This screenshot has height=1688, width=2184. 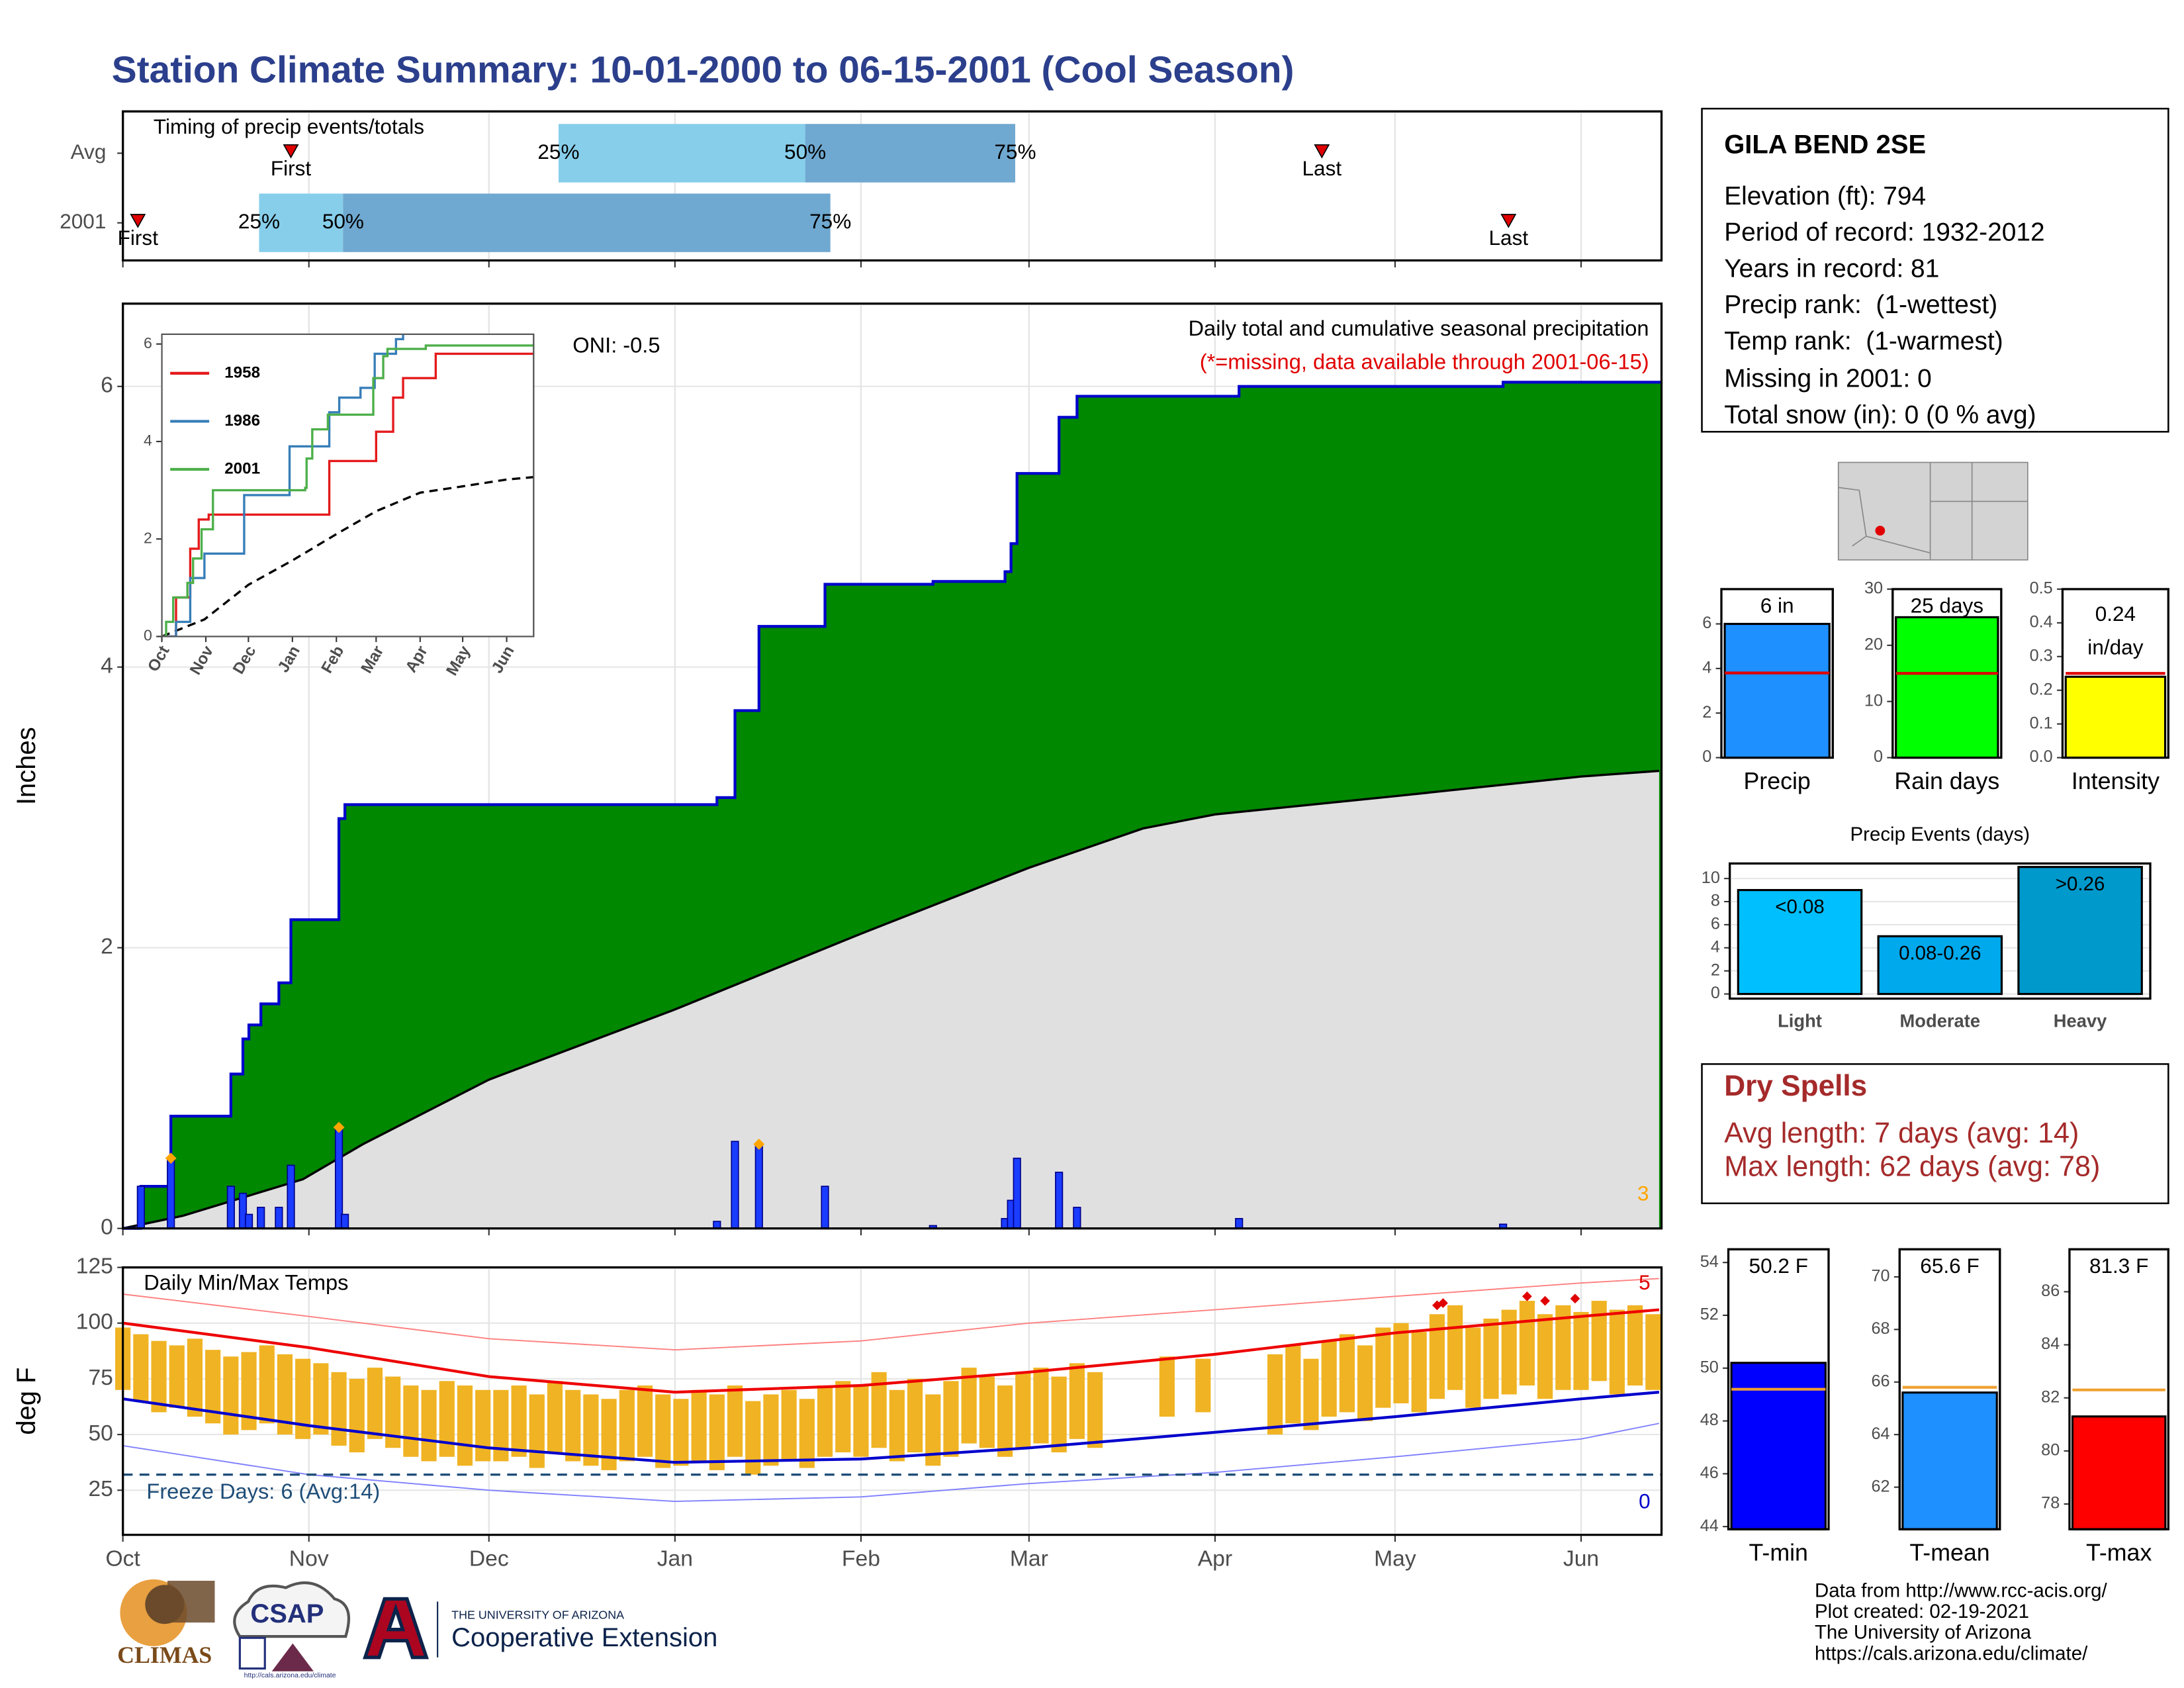 What do you see at coordinates (1961, 1591) in the screenshot?
I see `footer-line: Data from http://www.rcc-acis.org/` at bounding box center [1961, 1591].